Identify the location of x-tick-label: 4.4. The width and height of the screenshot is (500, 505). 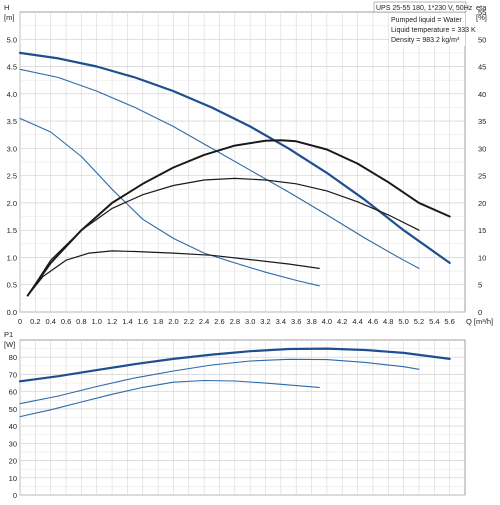
(357, 321).